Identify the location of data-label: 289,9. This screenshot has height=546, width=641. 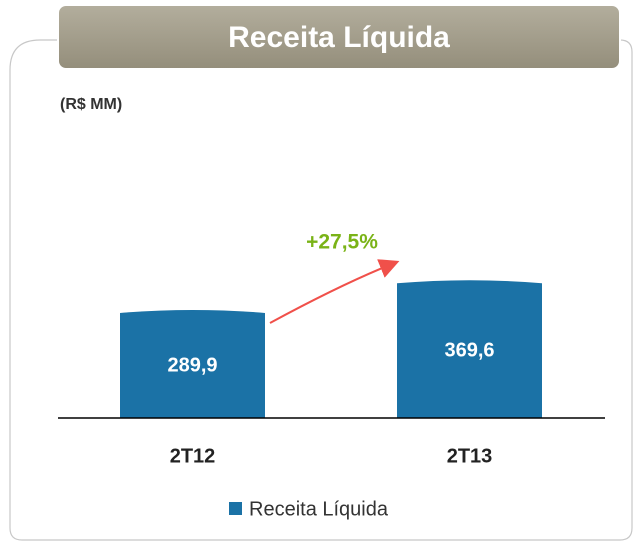
(192, 365).